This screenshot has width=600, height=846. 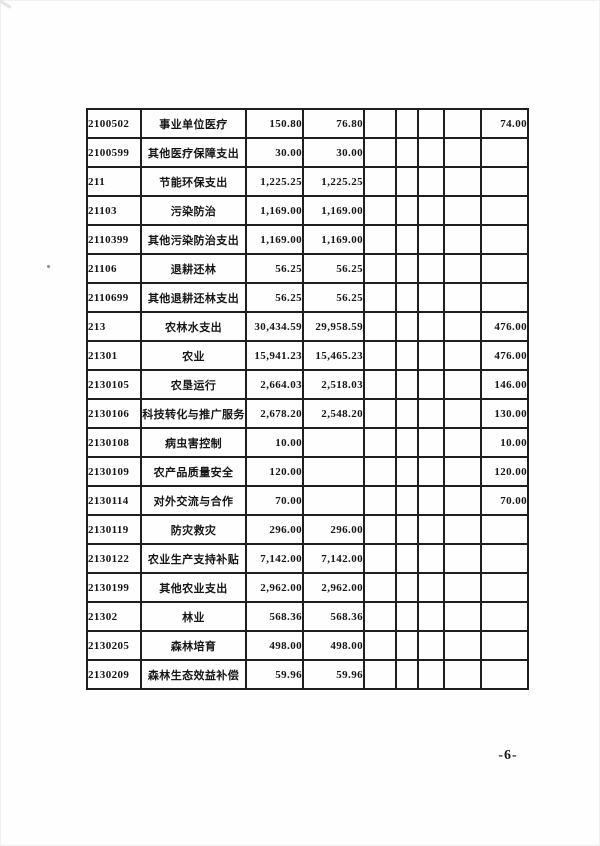 What do you see at coordinates (274, 297) in the screenshot?
I see `amount-total-cell: 56.25` at bounding box center [274, 297].